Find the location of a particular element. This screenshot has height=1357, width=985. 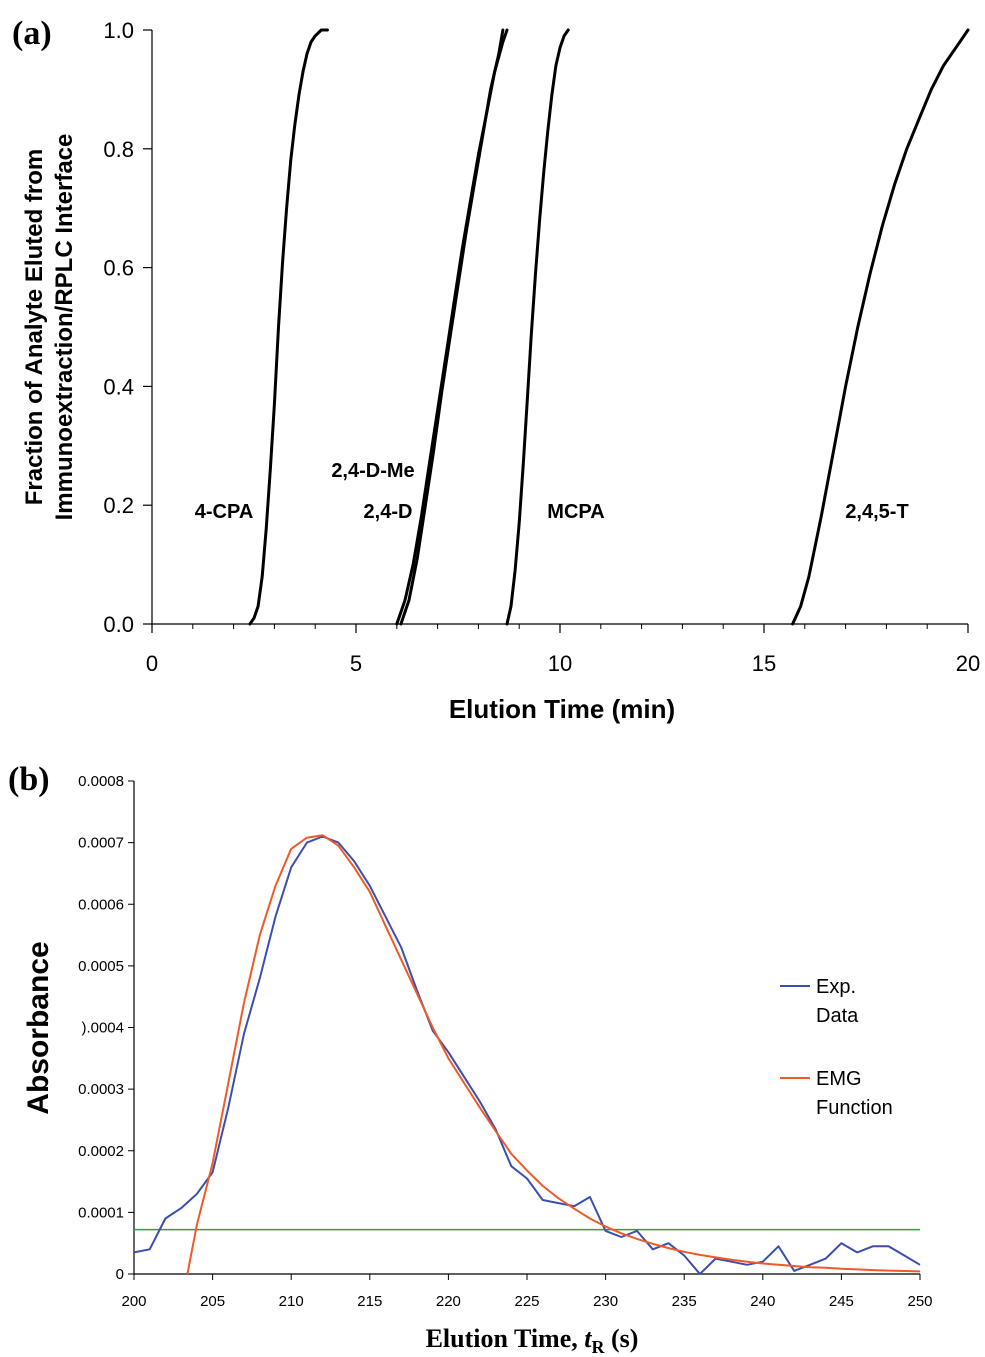

panel-b-x-title-main: Elution Time, is located at coordinates (505, 1338).